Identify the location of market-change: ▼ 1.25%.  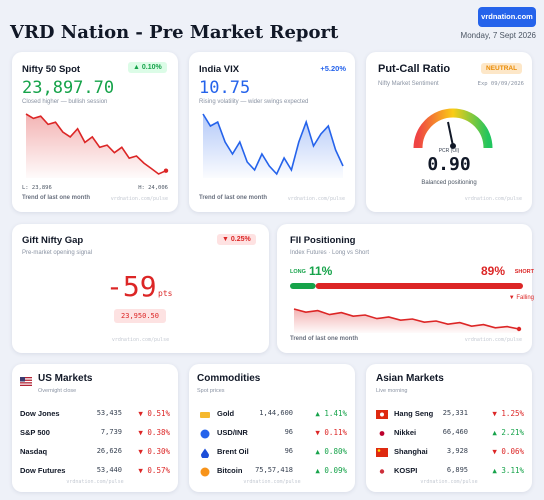
(508, 413).